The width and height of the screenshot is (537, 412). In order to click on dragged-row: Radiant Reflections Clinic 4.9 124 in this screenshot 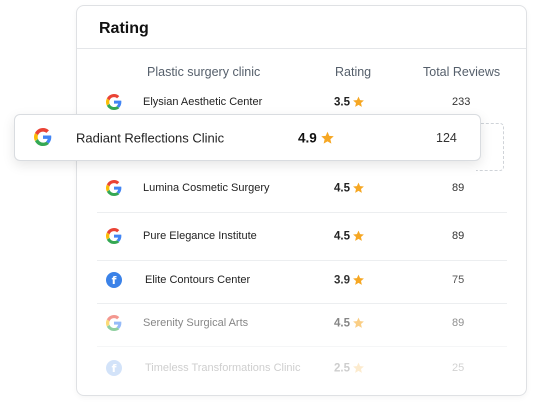, I will do `click(247, 137)`.